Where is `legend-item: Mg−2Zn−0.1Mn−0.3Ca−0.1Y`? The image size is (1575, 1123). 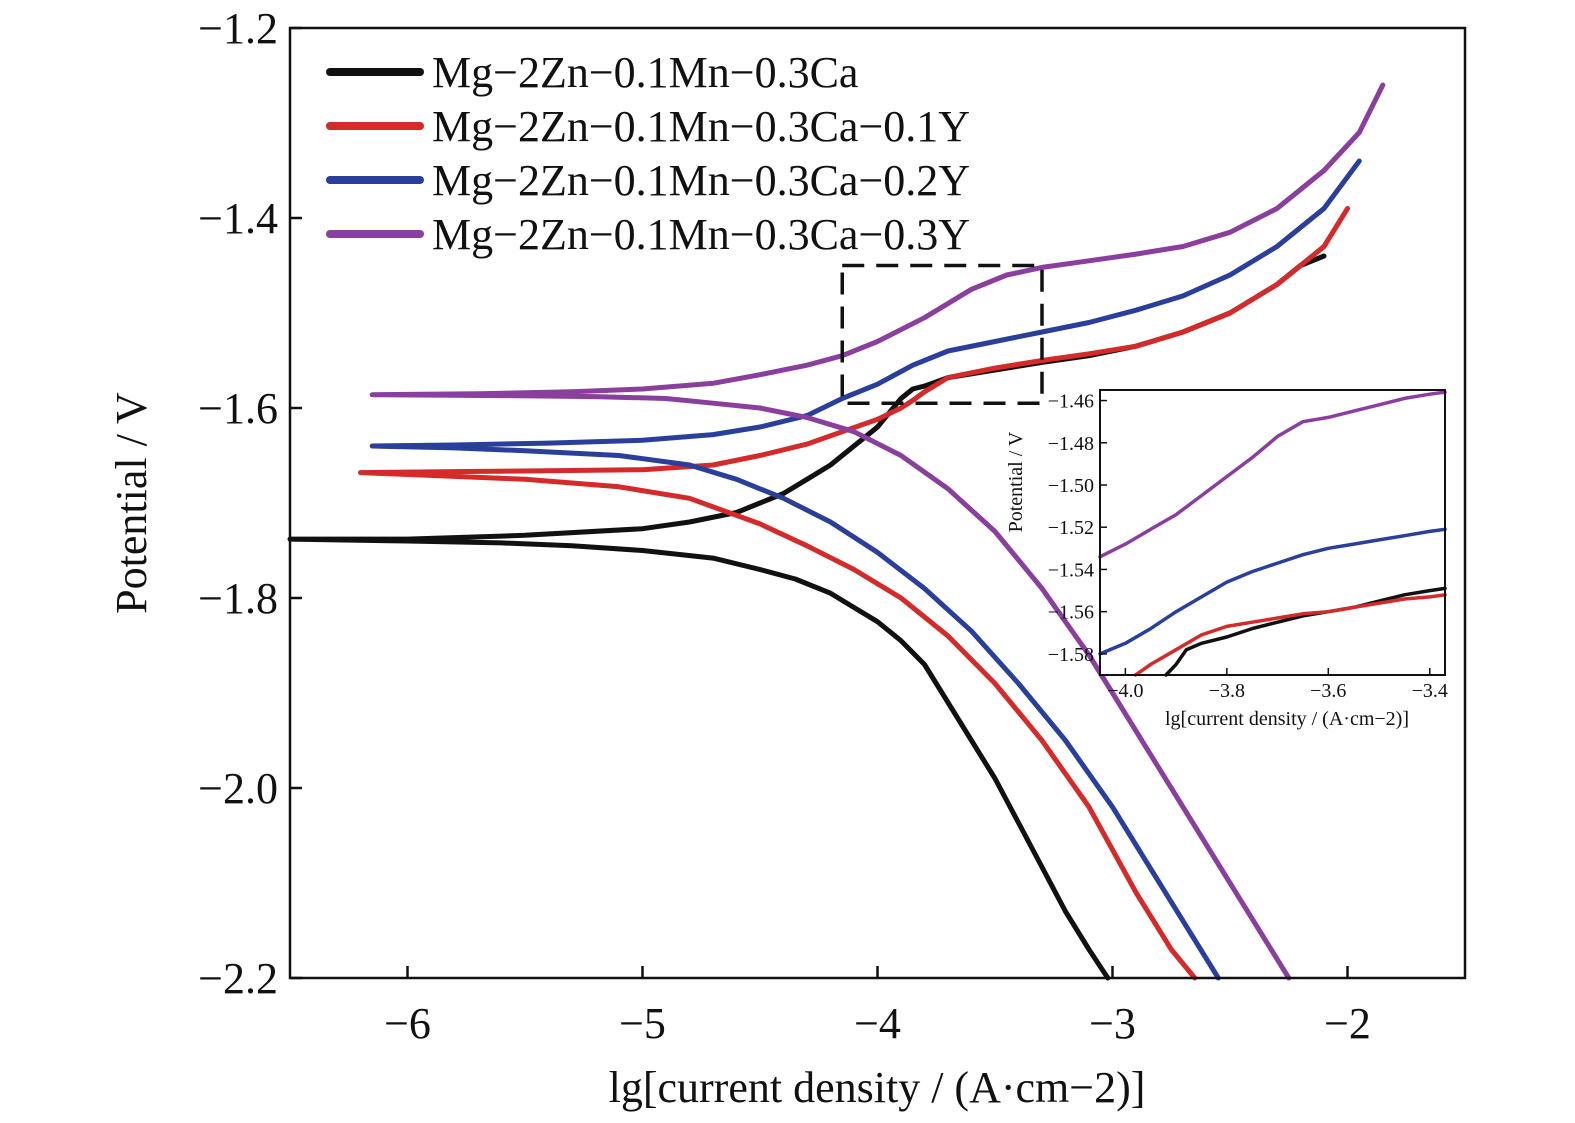
legend-item: Mg−2Zn−0.1Mn−0.3Ca−0.1Y is located at coordinates (648, 126).